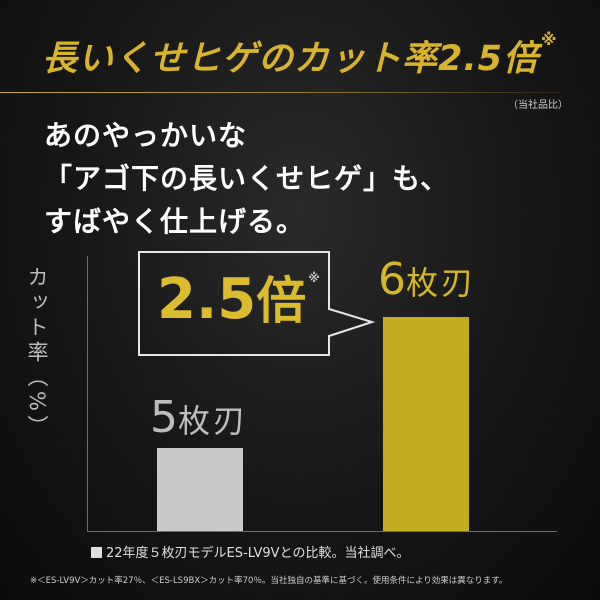  I want to click on bar-label-5-blade: 5枚刃, so click(199, 417).